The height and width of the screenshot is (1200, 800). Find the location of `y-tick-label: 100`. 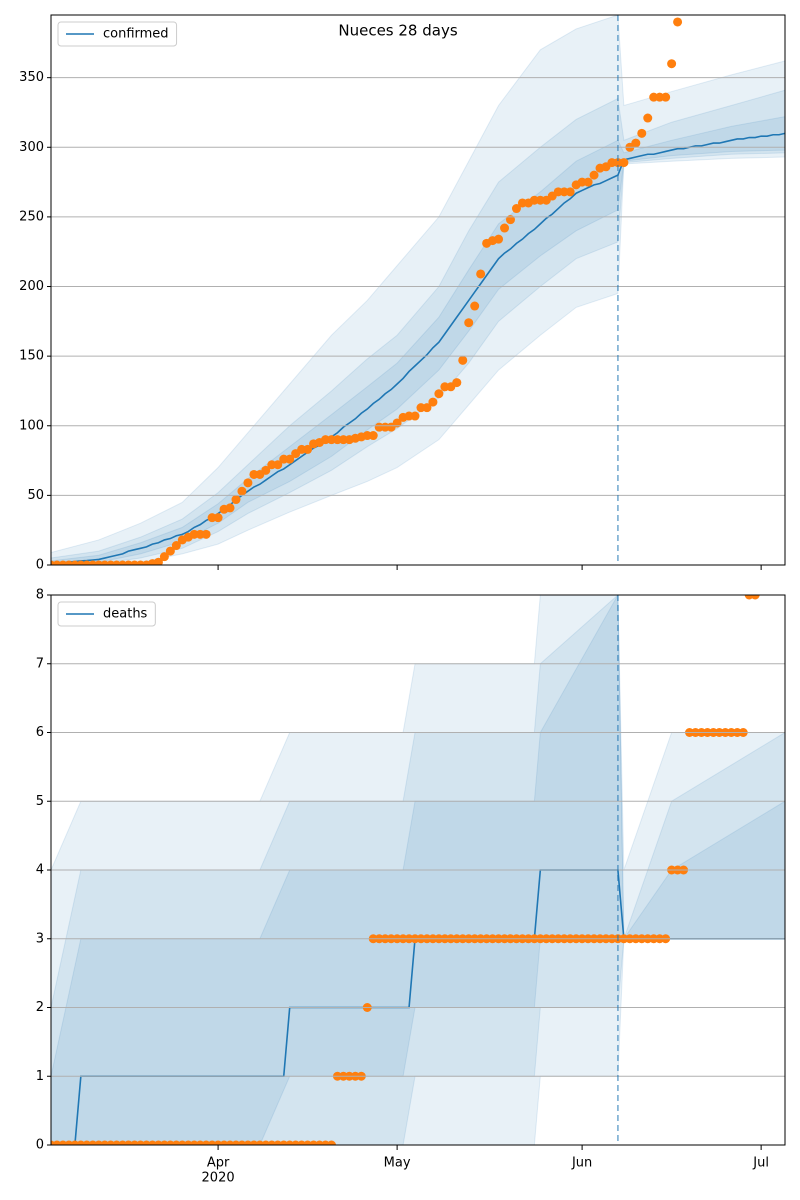

y-tick-label: 100 is located at coordinates (31, 425).